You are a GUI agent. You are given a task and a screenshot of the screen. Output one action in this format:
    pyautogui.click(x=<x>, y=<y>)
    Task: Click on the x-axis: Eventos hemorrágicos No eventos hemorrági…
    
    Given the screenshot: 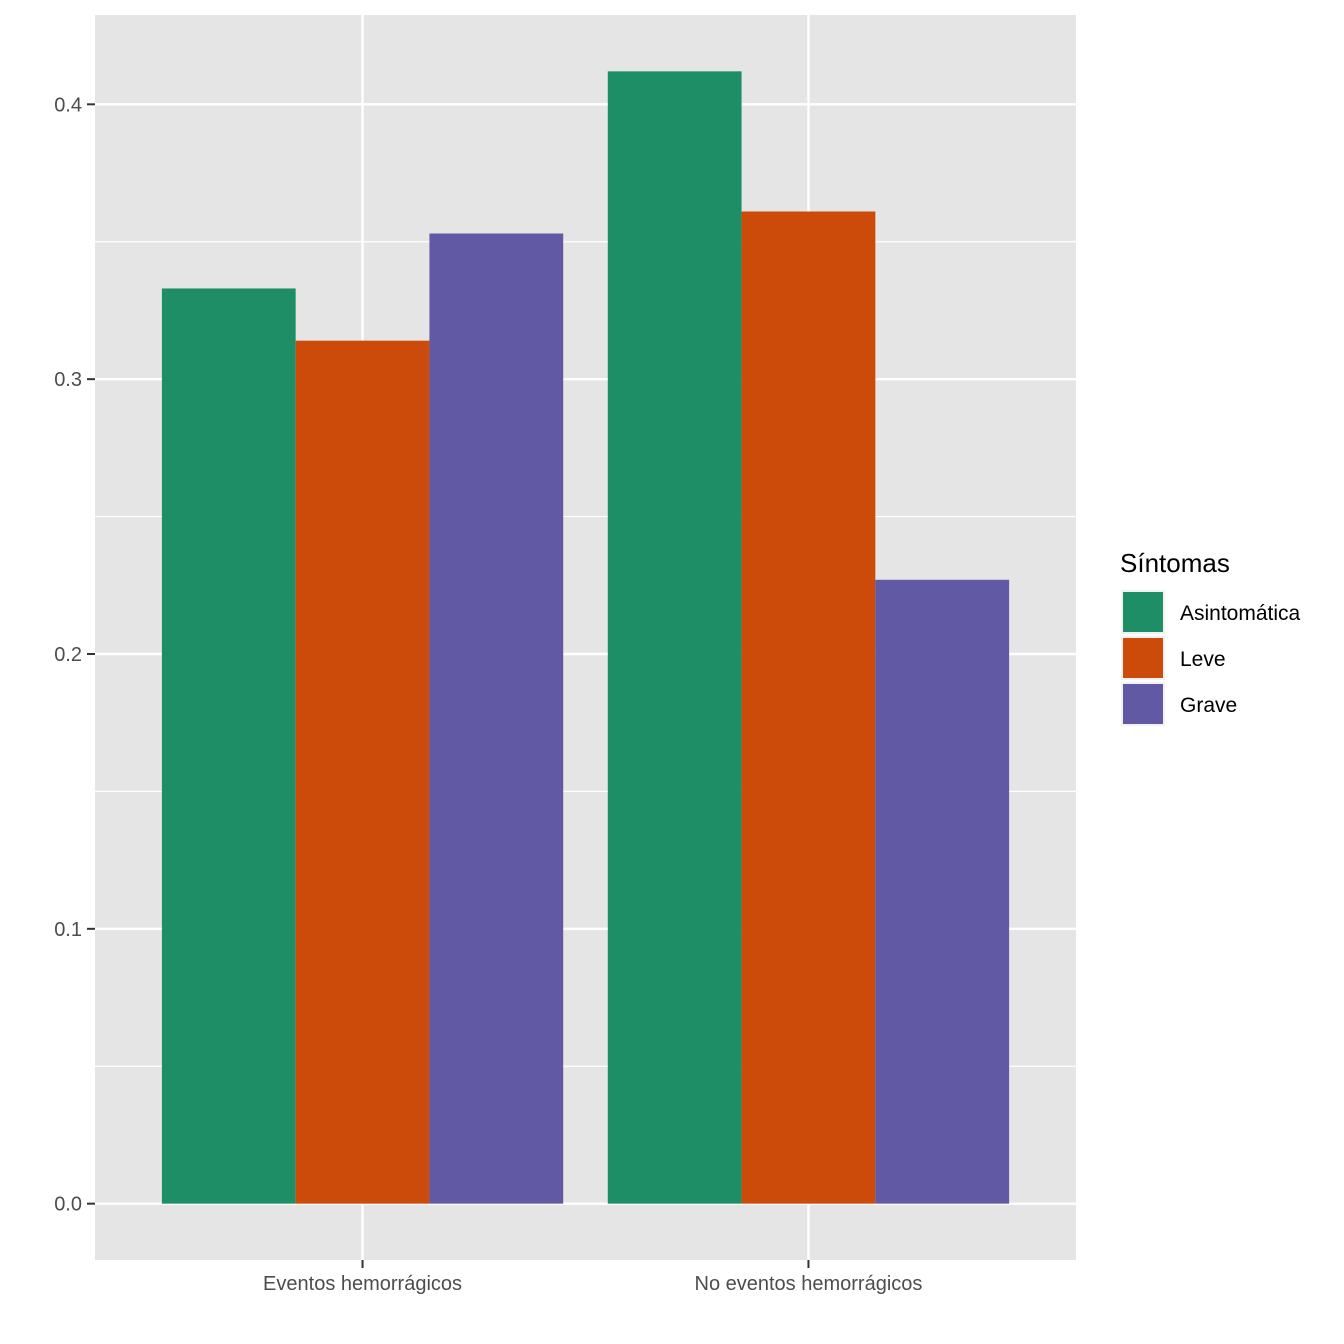 What is the action you would take?
    pyautogui.click(x=592, y=1277)
    